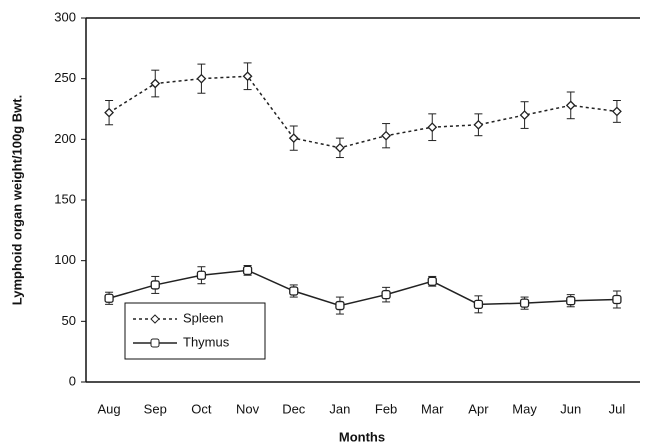 This screenshot has width=645, height=447. Describe the element at coordinates (432, 408) in the screenshot. I see `x-tick-label: Mar` at that location.